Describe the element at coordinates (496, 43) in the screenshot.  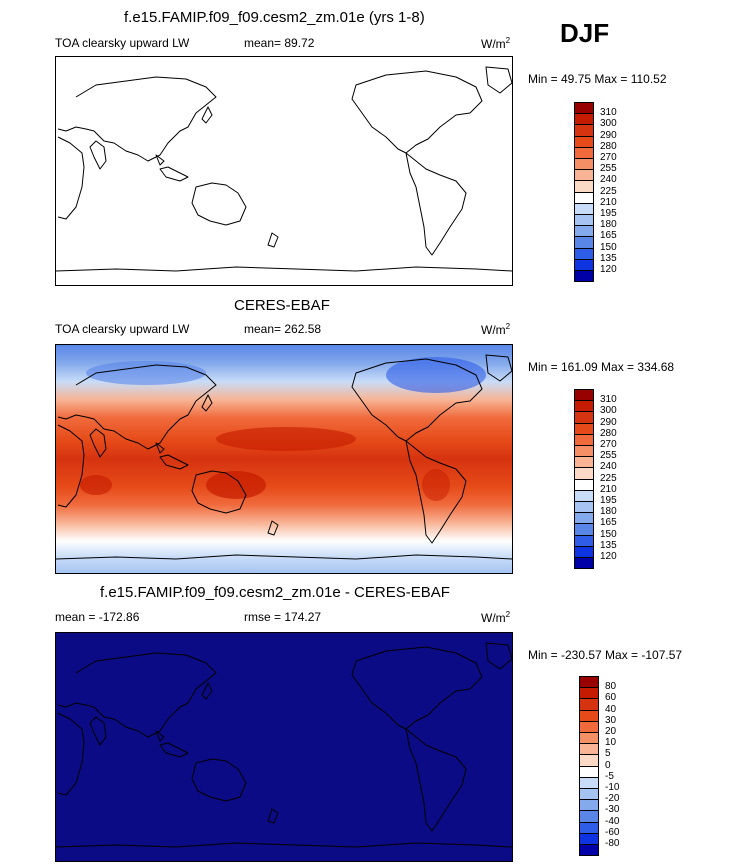
I see `panel1-units-label: W/m2` at that location.